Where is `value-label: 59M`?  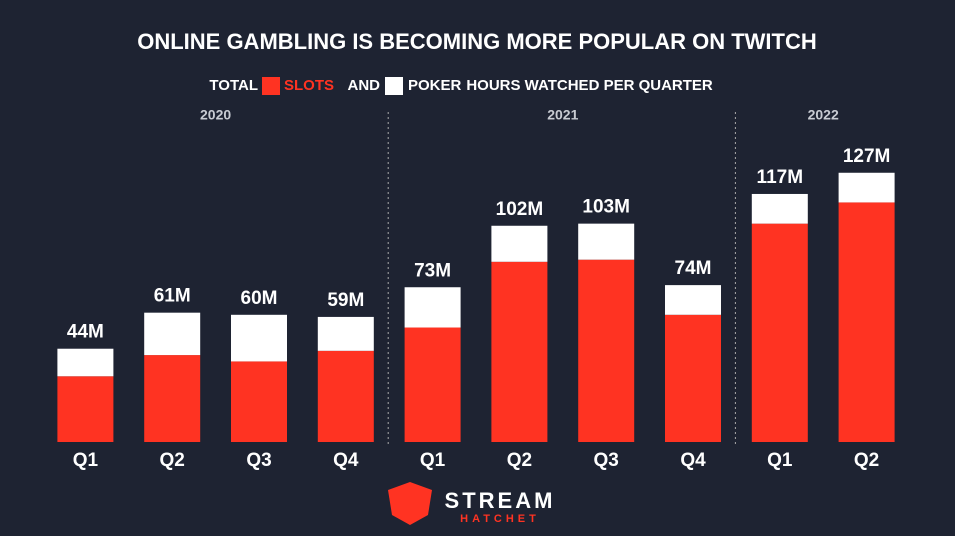 value-label: 59M is located at coordinates (345, 300).